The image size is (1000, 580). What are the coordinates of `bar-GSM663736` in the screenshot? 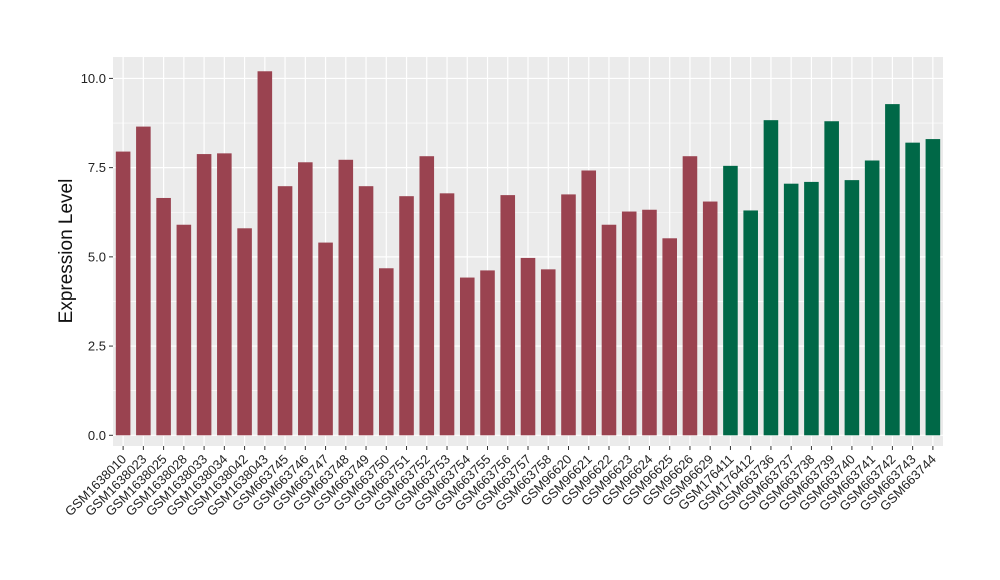 It's located at (771, 278).